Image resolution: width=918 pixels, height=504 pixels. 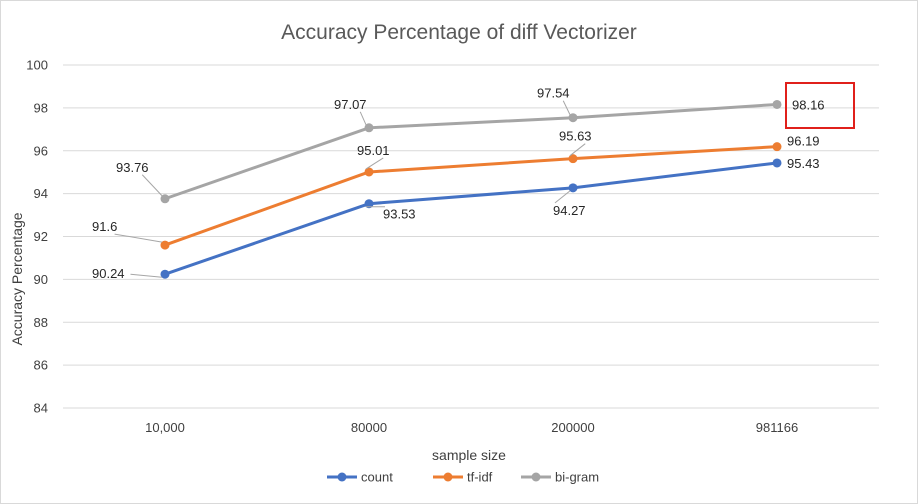 I want to click on chart-title: Accuracy Percentage of diff Vectorizer, so click(x=459, y=32).